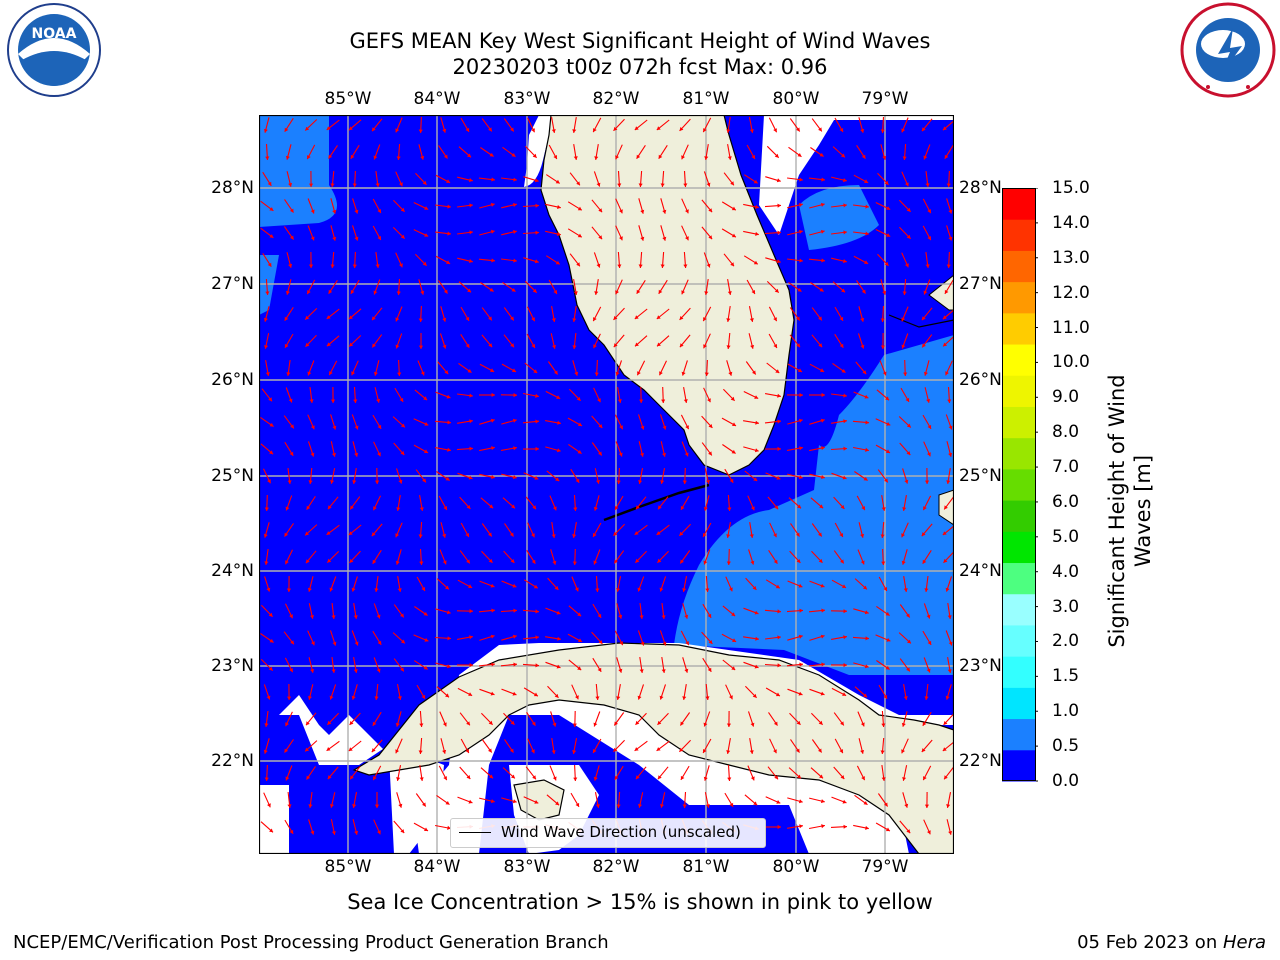 The height and width of the screenshot is (960, 1280). What do you see at coordinates (54, 34) in the screenshot?
I see `svg-text: NOAA` at bounding box center [54, 34].